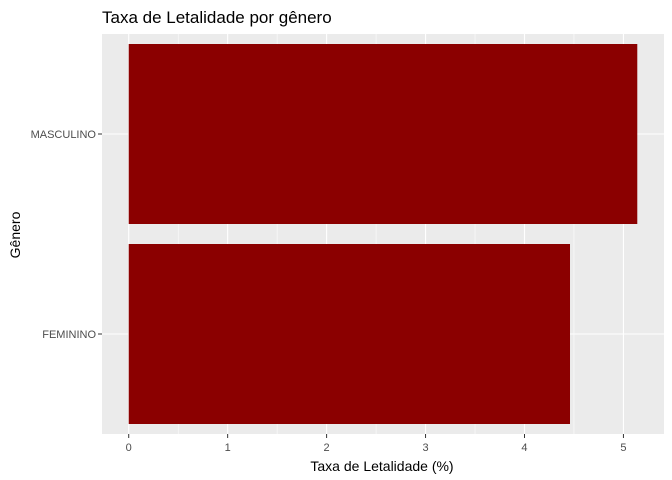  What do you see at coordinates (228, 448) in the screenshot?
I see `x-tick-label: 1` at bounding box center [228, 448].